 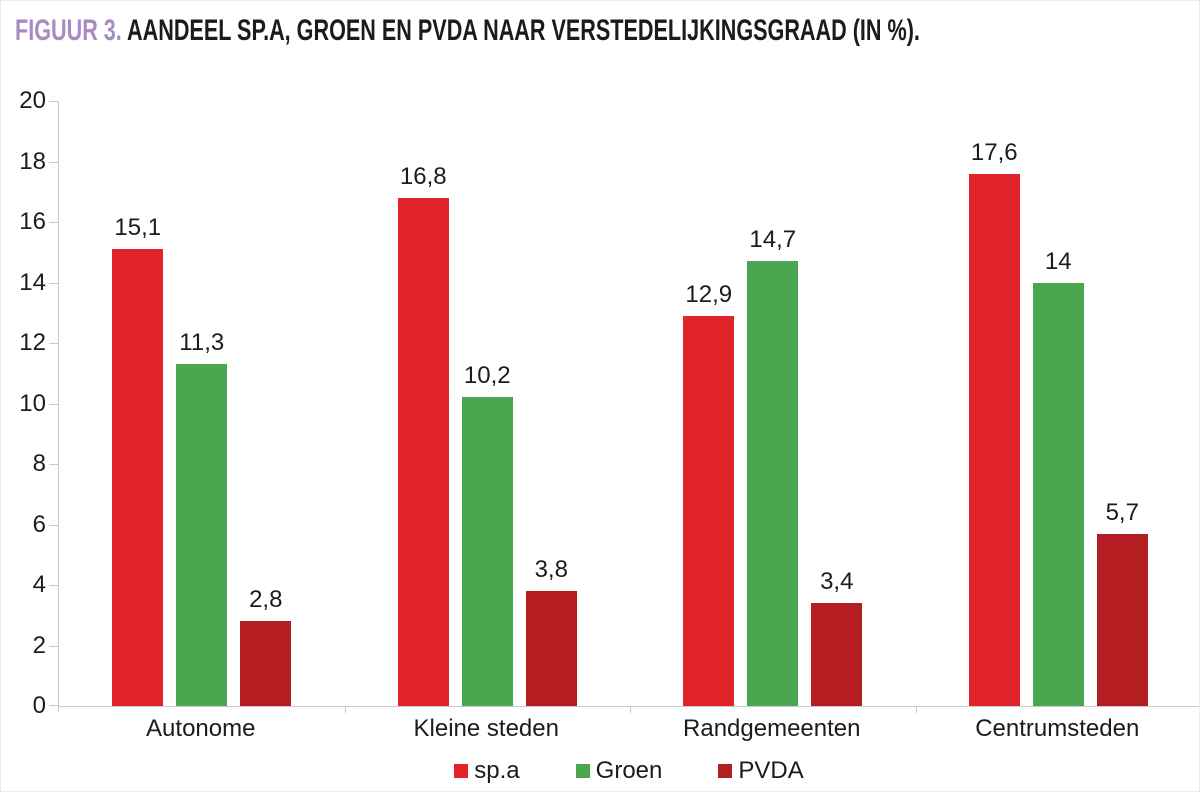 I want to click on bar-sp-a-randgemeenten, so click(x=709, y=510).